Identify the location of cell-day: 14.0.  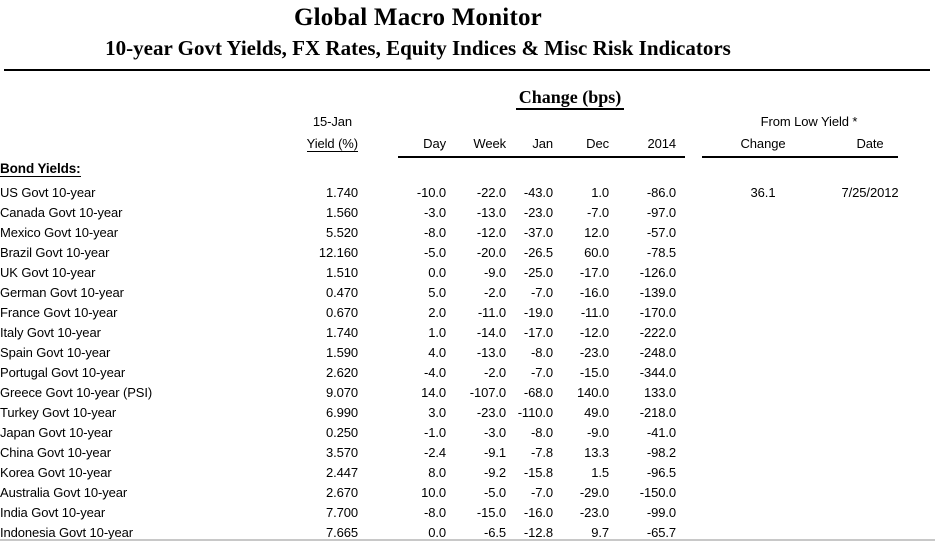
(433, 392).